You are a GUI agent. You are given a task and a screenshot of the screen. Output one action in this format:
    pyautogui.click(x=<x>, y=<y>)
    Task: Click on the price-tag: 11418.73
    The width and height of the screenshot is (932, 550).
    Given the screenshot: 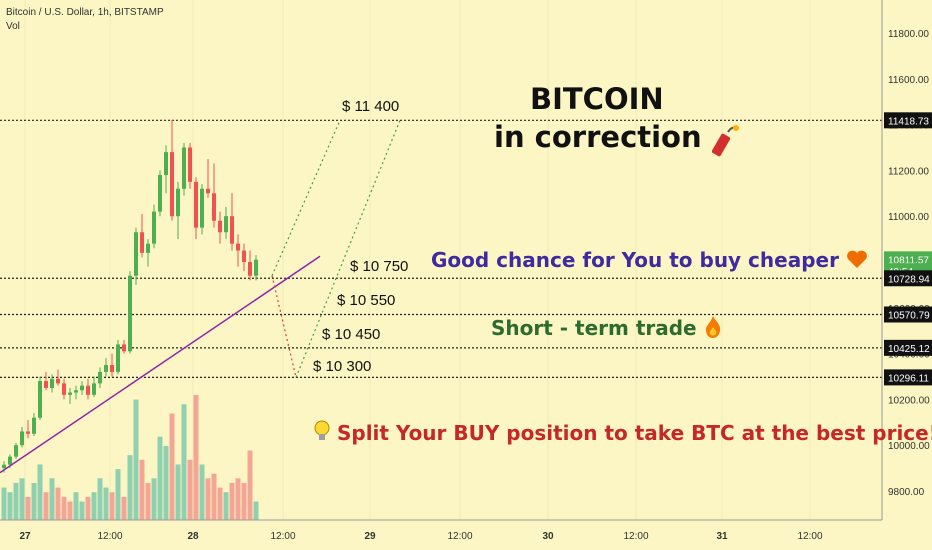 What is the action you would take?
    pyautogui.click(x=908, y=121)
    